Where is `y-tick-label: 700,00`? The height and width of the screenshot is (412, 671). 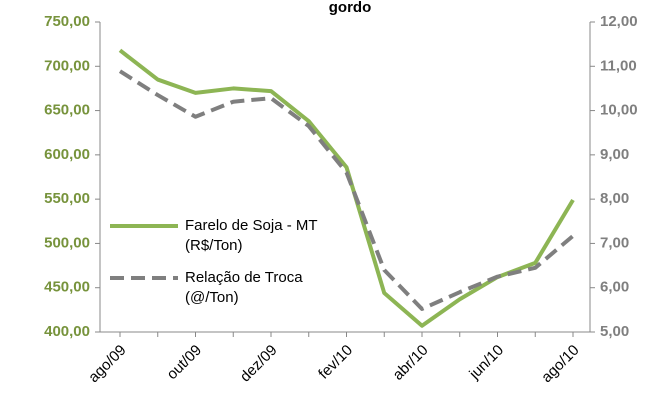
y-tick-label: 700,00 is located at coordinates (67, 65).